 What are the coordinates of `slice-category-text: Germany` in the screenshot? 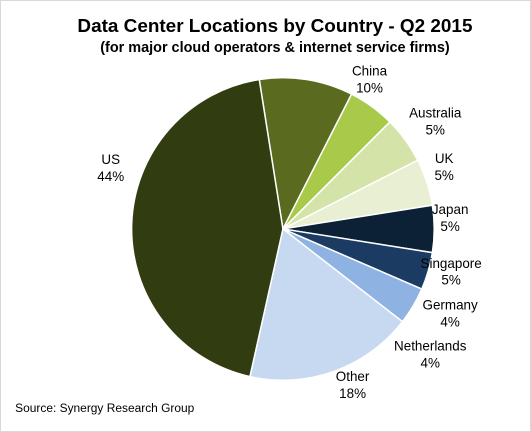 It's located at (450, 305).